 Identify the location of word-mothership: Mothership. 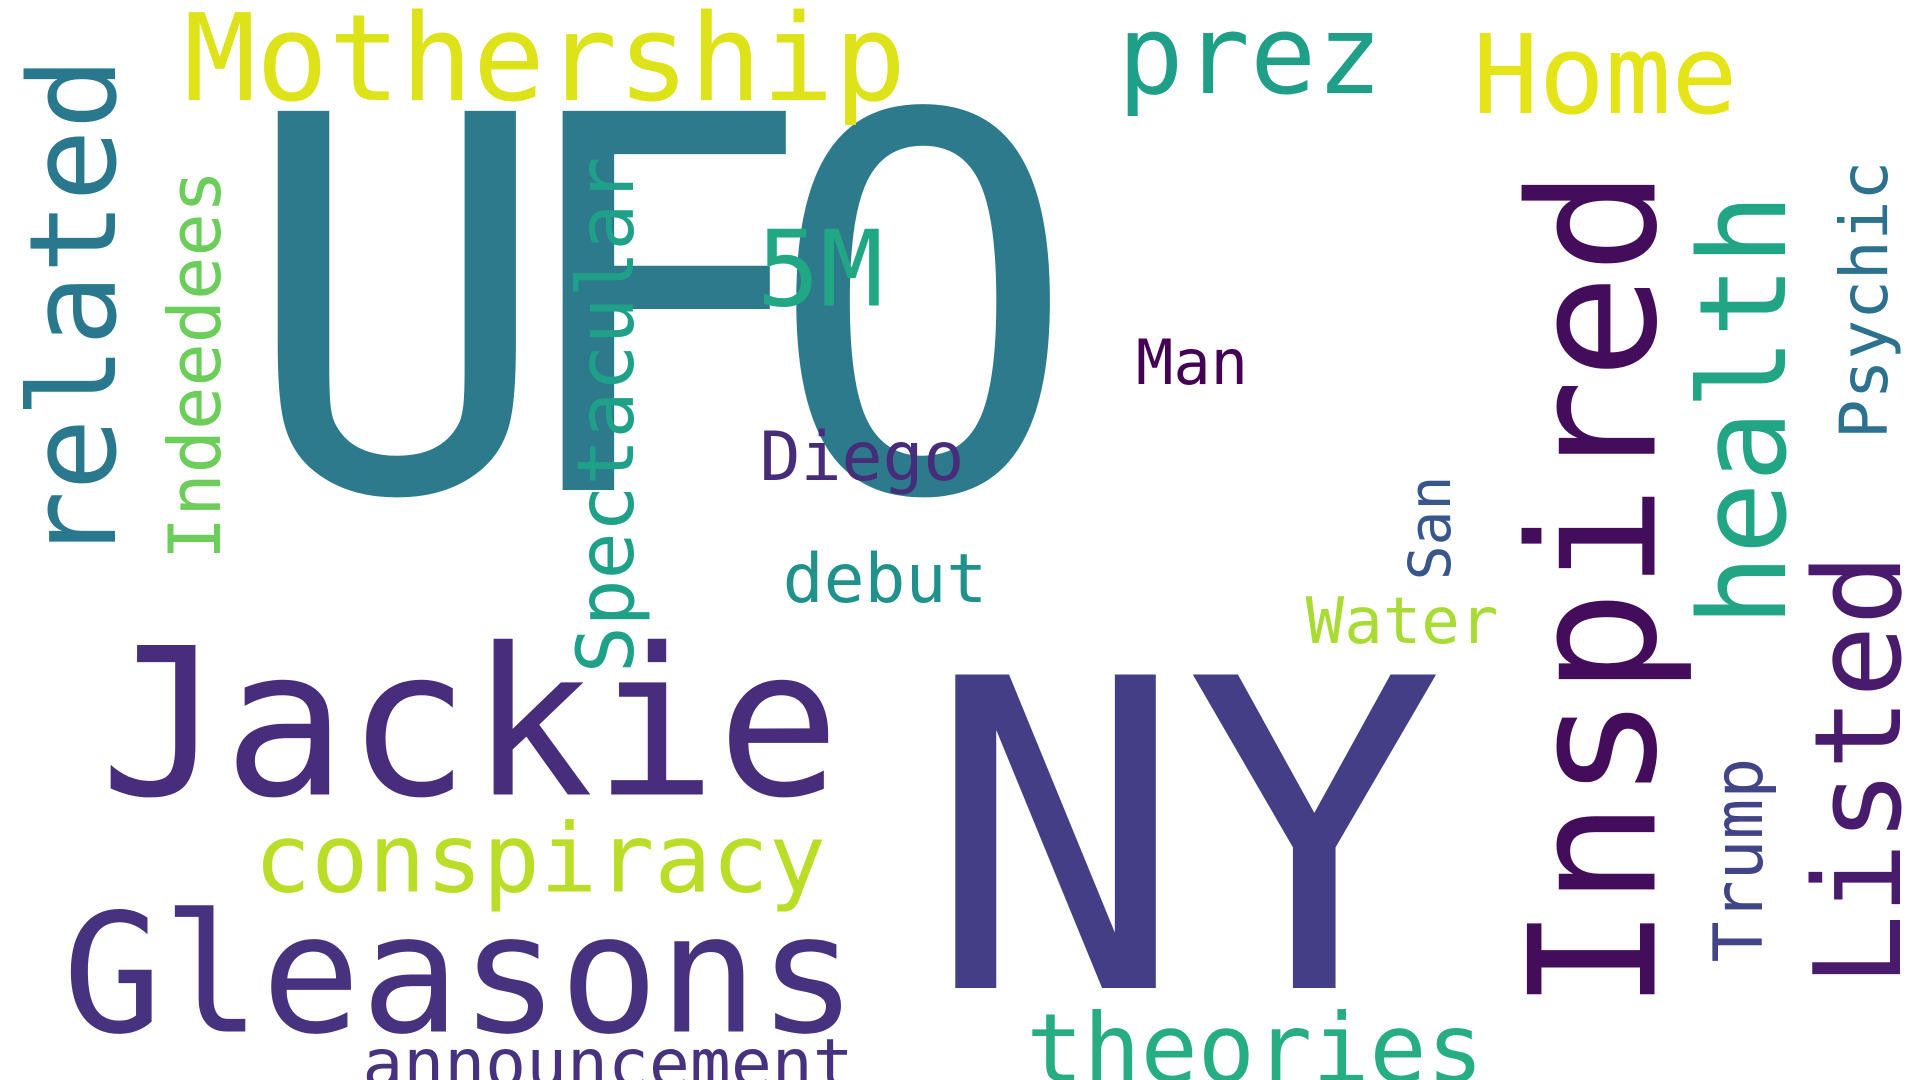
(545, 64).